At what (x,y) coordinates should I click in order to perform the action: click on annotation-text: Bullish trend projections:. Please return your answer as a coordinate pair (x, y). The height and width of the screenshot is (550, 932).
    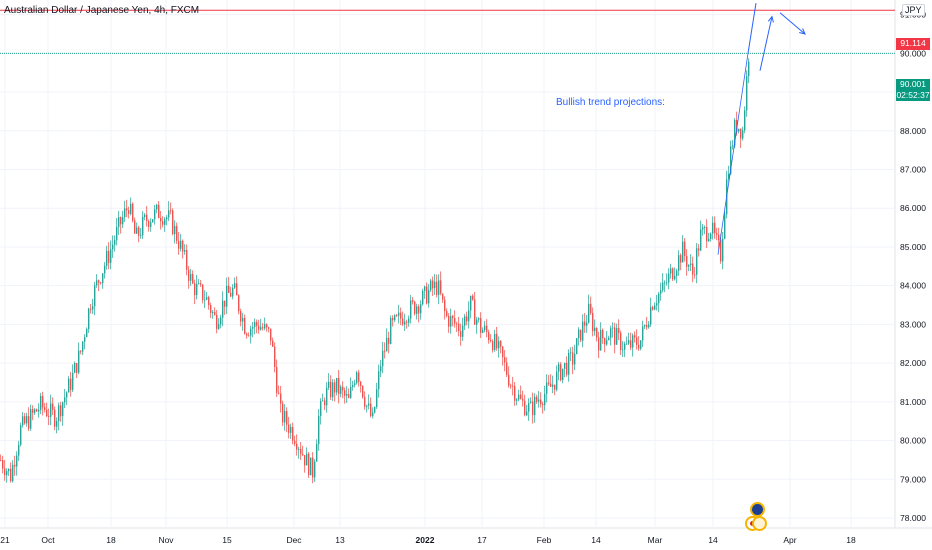
    Looking at the image, I should click on (610, 102).